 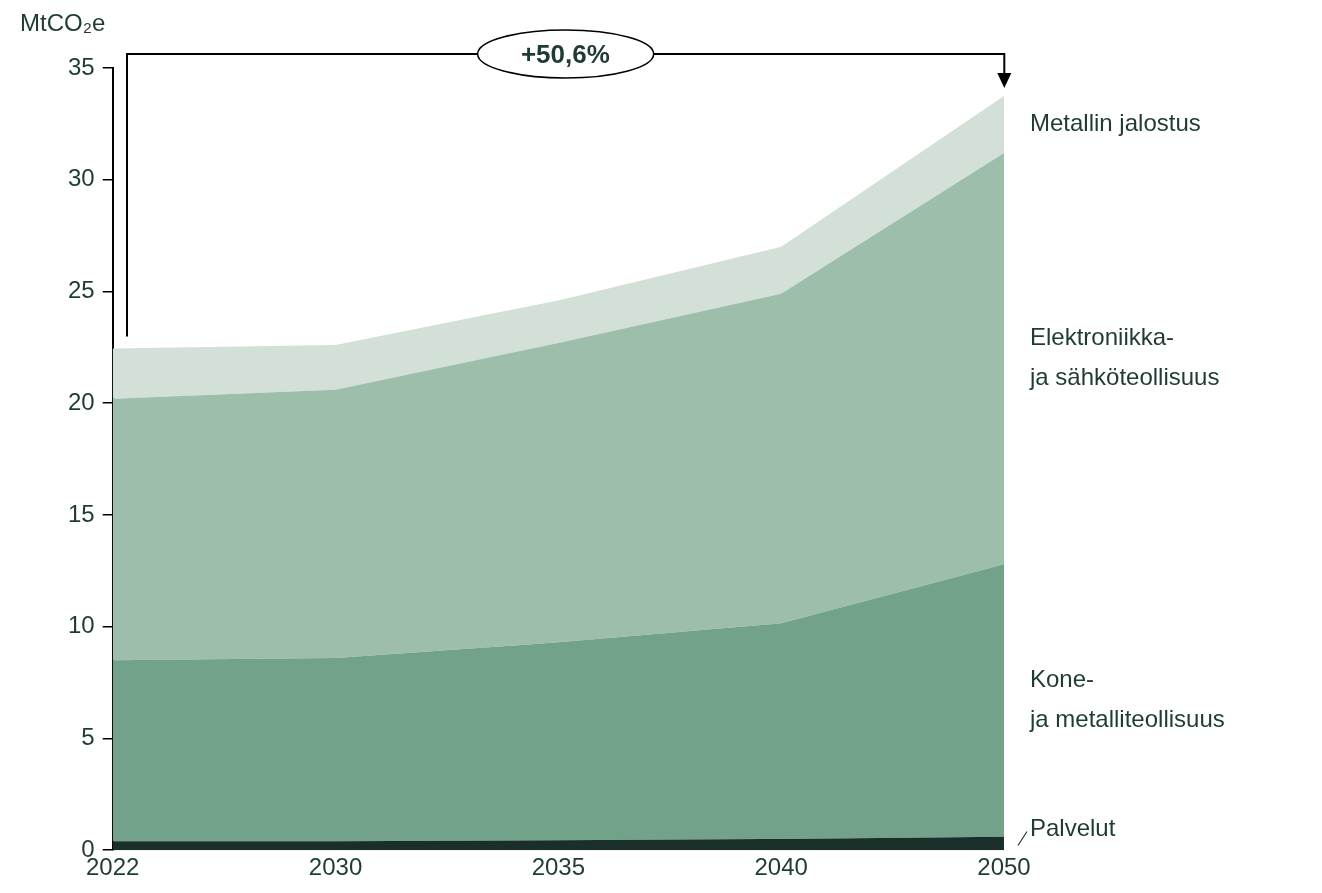 What do you see at coordinates (1127, 699) in the screenshot?
I see `series-label: Kone- ja metalliteollisuus` at bounding box center [1127, 699].